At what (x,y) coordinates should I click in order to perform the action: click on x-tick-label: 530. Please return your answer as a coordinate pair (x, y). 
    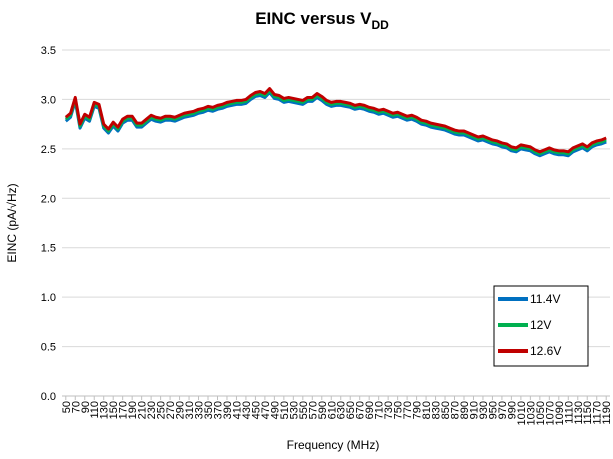
    Looking at the image, I should click on (294, 410).